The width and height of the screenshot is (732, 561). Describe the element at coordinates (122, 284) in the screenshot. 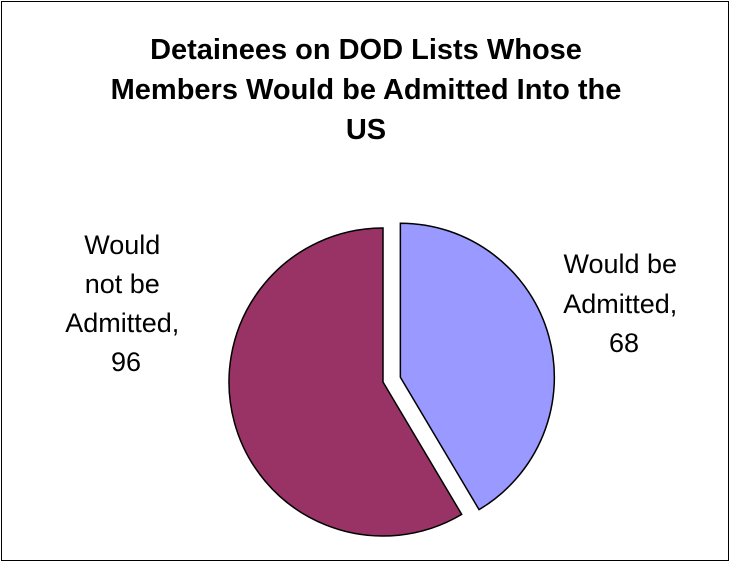

I see `slice-label-would-not-be-admitted-line-2: not be` at that location.